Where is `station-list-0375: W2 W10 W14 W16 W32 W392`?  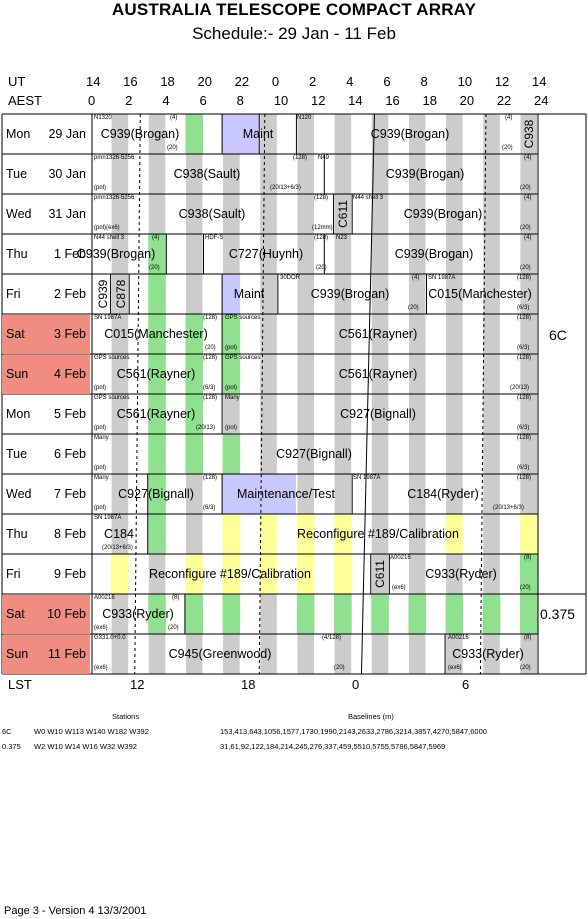 station-list-0375: W2 W10 W14 W16 W32 W392 is located at coordinates (85, 746).